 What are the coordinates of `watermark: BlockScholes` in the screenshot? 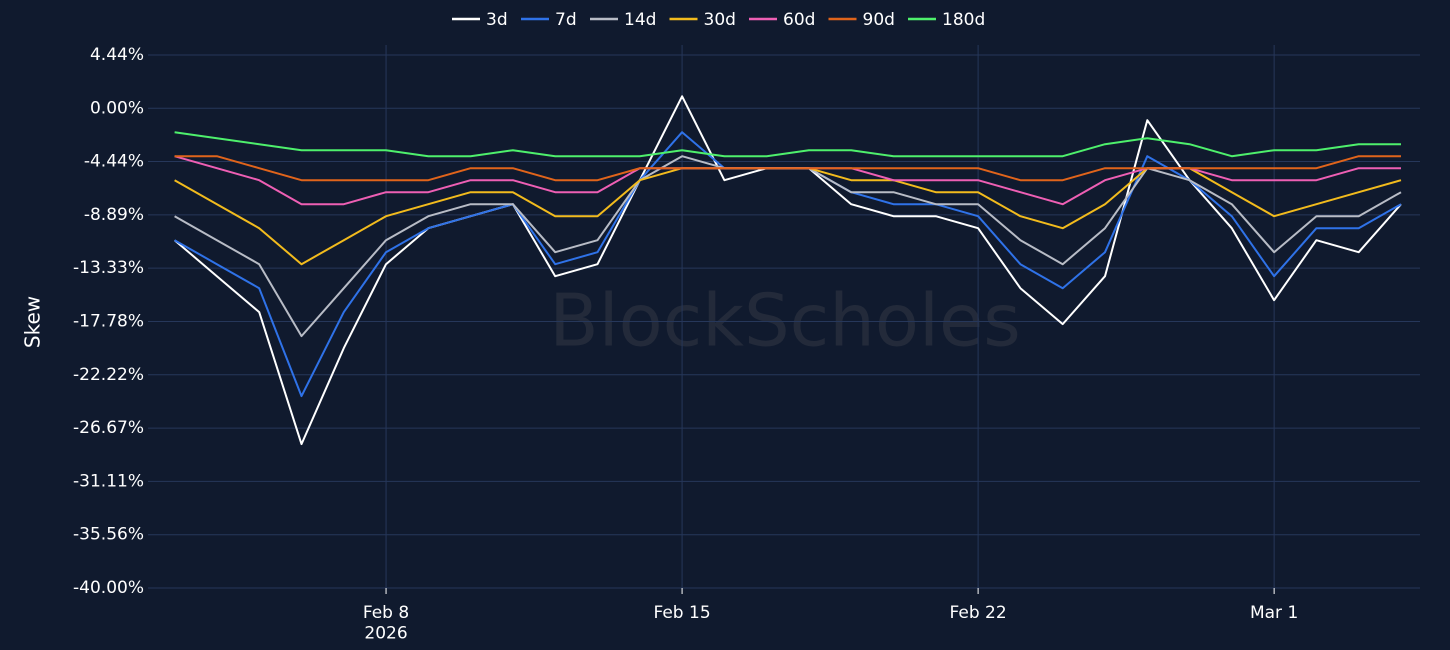 It's located at (785, 321).